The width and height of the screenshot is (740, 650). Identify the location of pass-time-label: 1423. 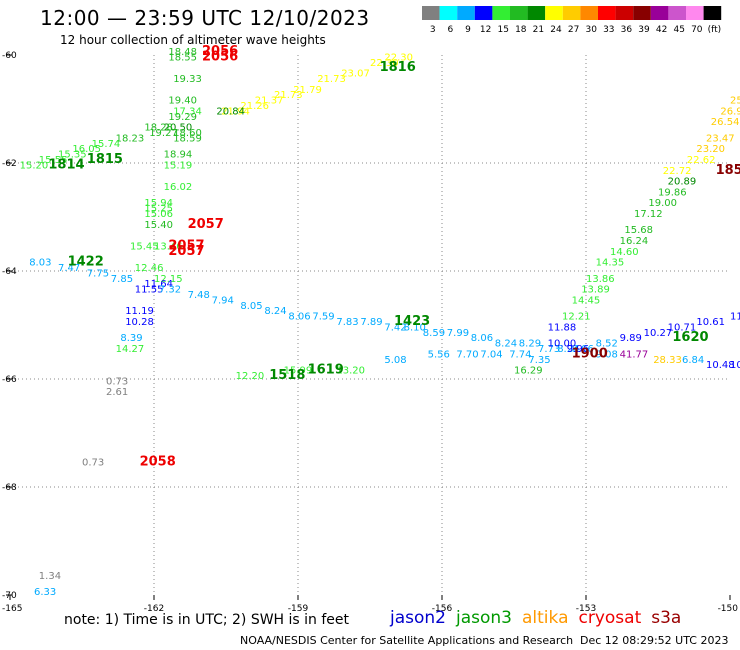
(412, 321).